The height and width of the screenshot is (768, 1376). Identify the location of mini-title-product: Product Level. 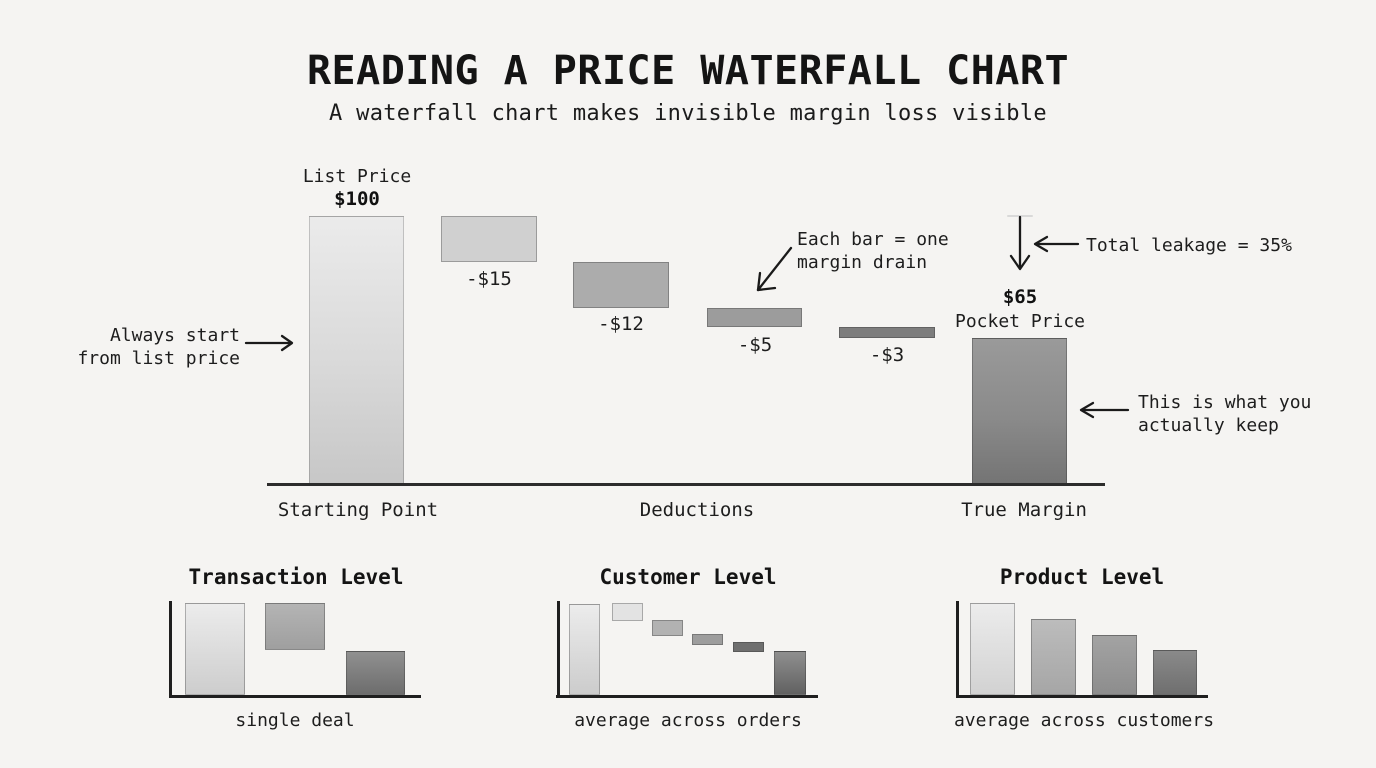
(1082, 577).